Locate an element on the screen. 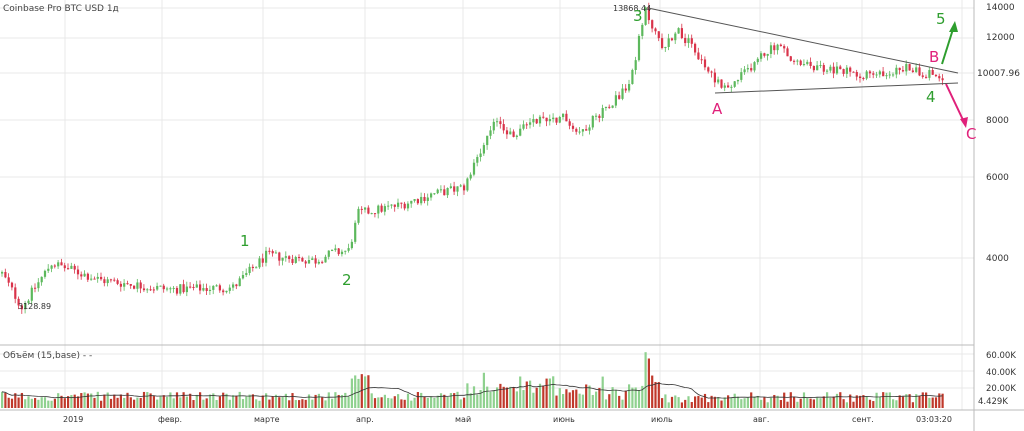 The width and height of the screenshot is (1024, 431). upper-trendline is located at coordinates (803, 40).